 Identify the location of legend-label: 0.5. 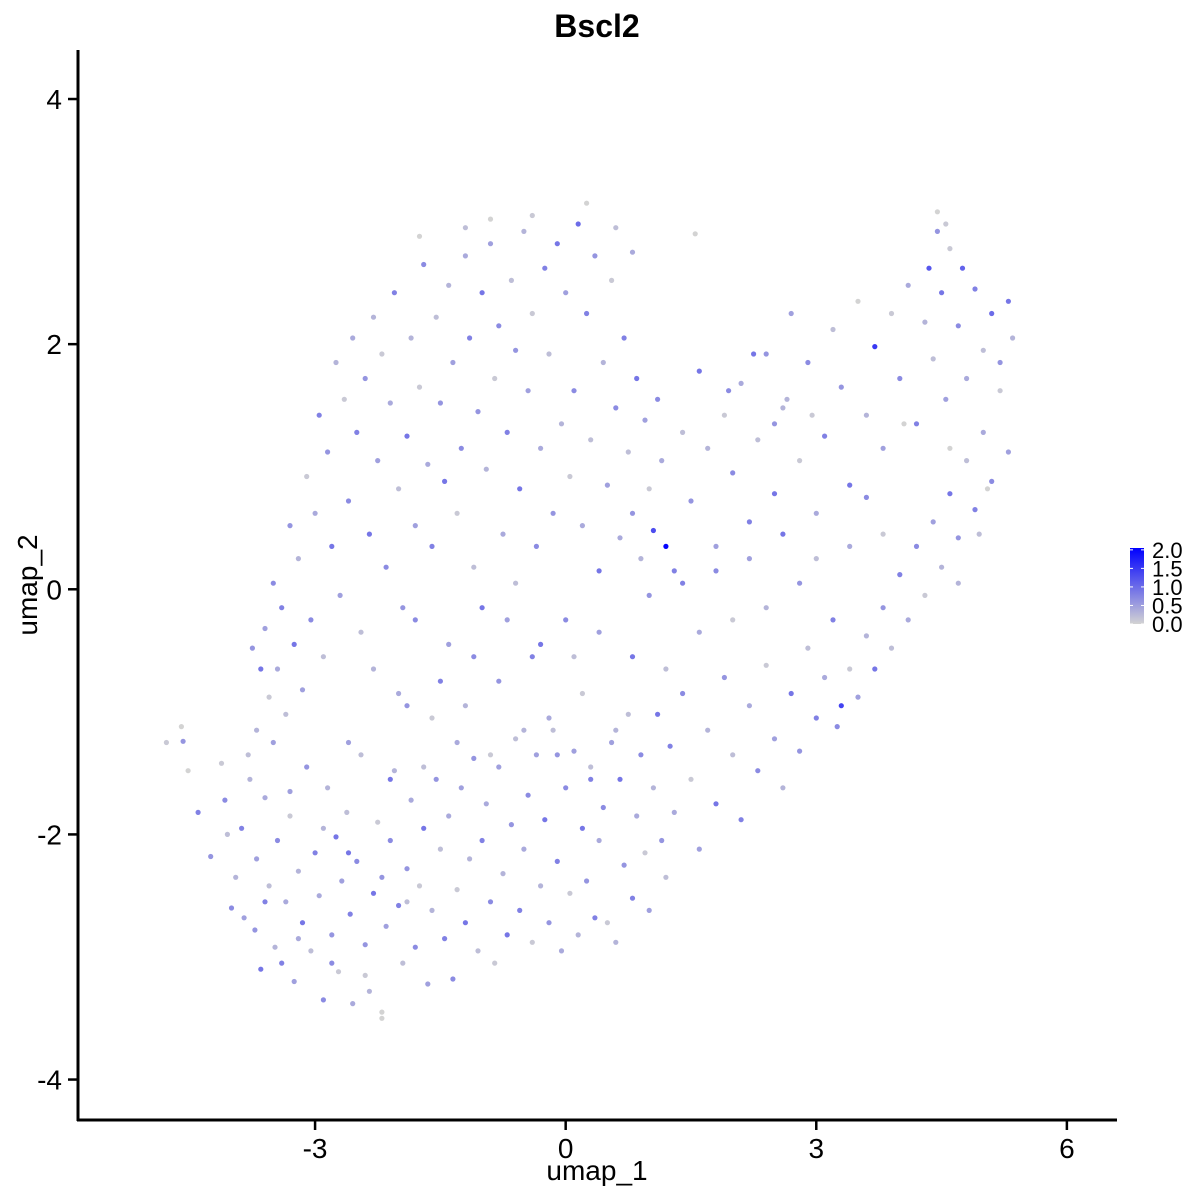
(1167, 605).